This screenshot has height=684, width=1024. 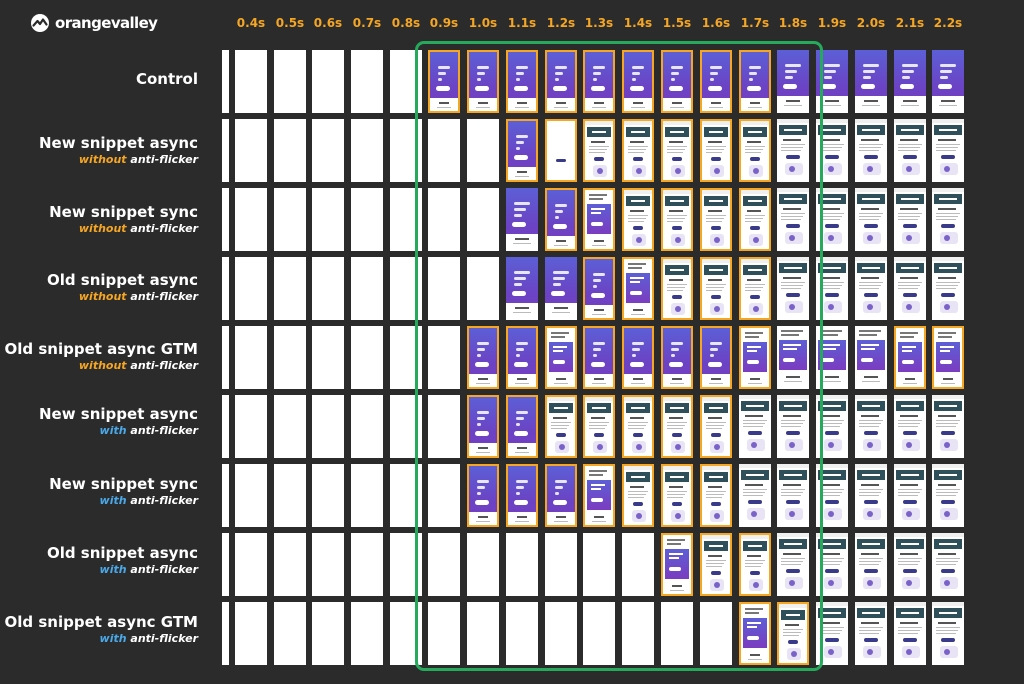 What do you see at coordinates (367, 23) in the screenshot?
I see `time-label: 0.7s` at bounding box center [367, 23].